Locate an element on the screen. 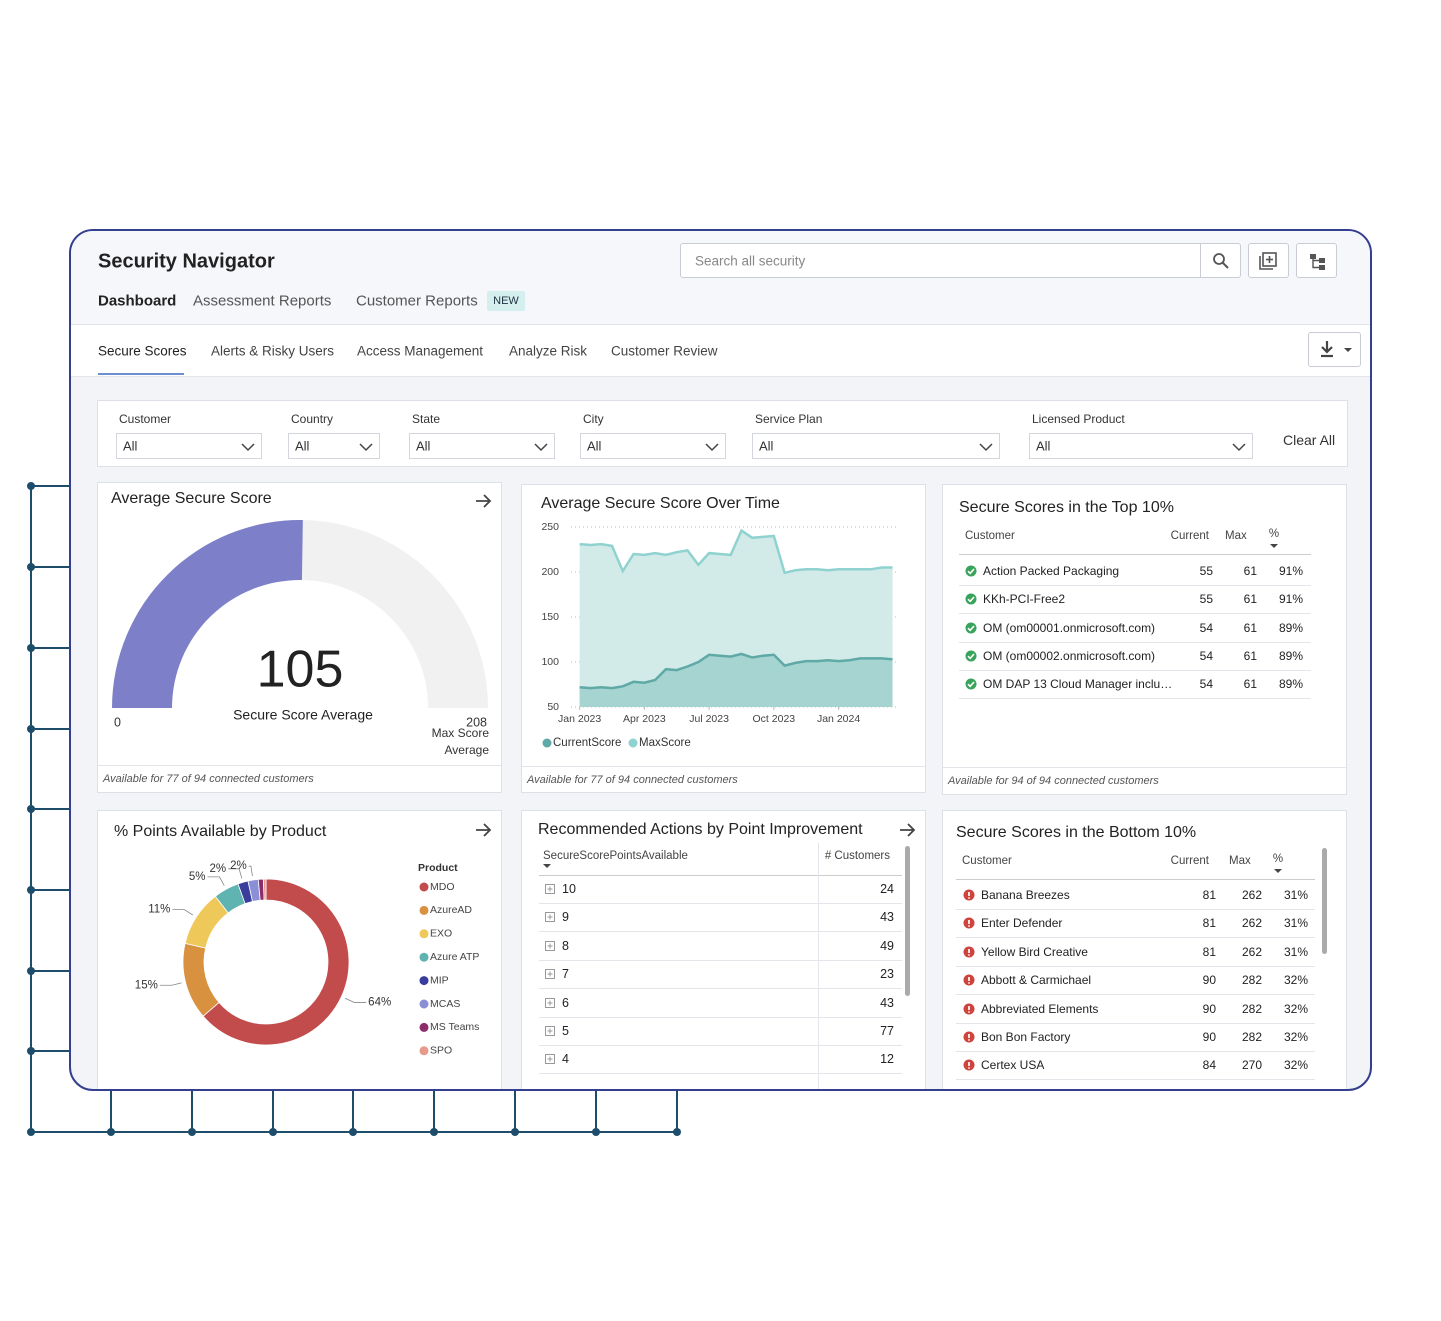  icon-circle is located at coordinates (971, 571).